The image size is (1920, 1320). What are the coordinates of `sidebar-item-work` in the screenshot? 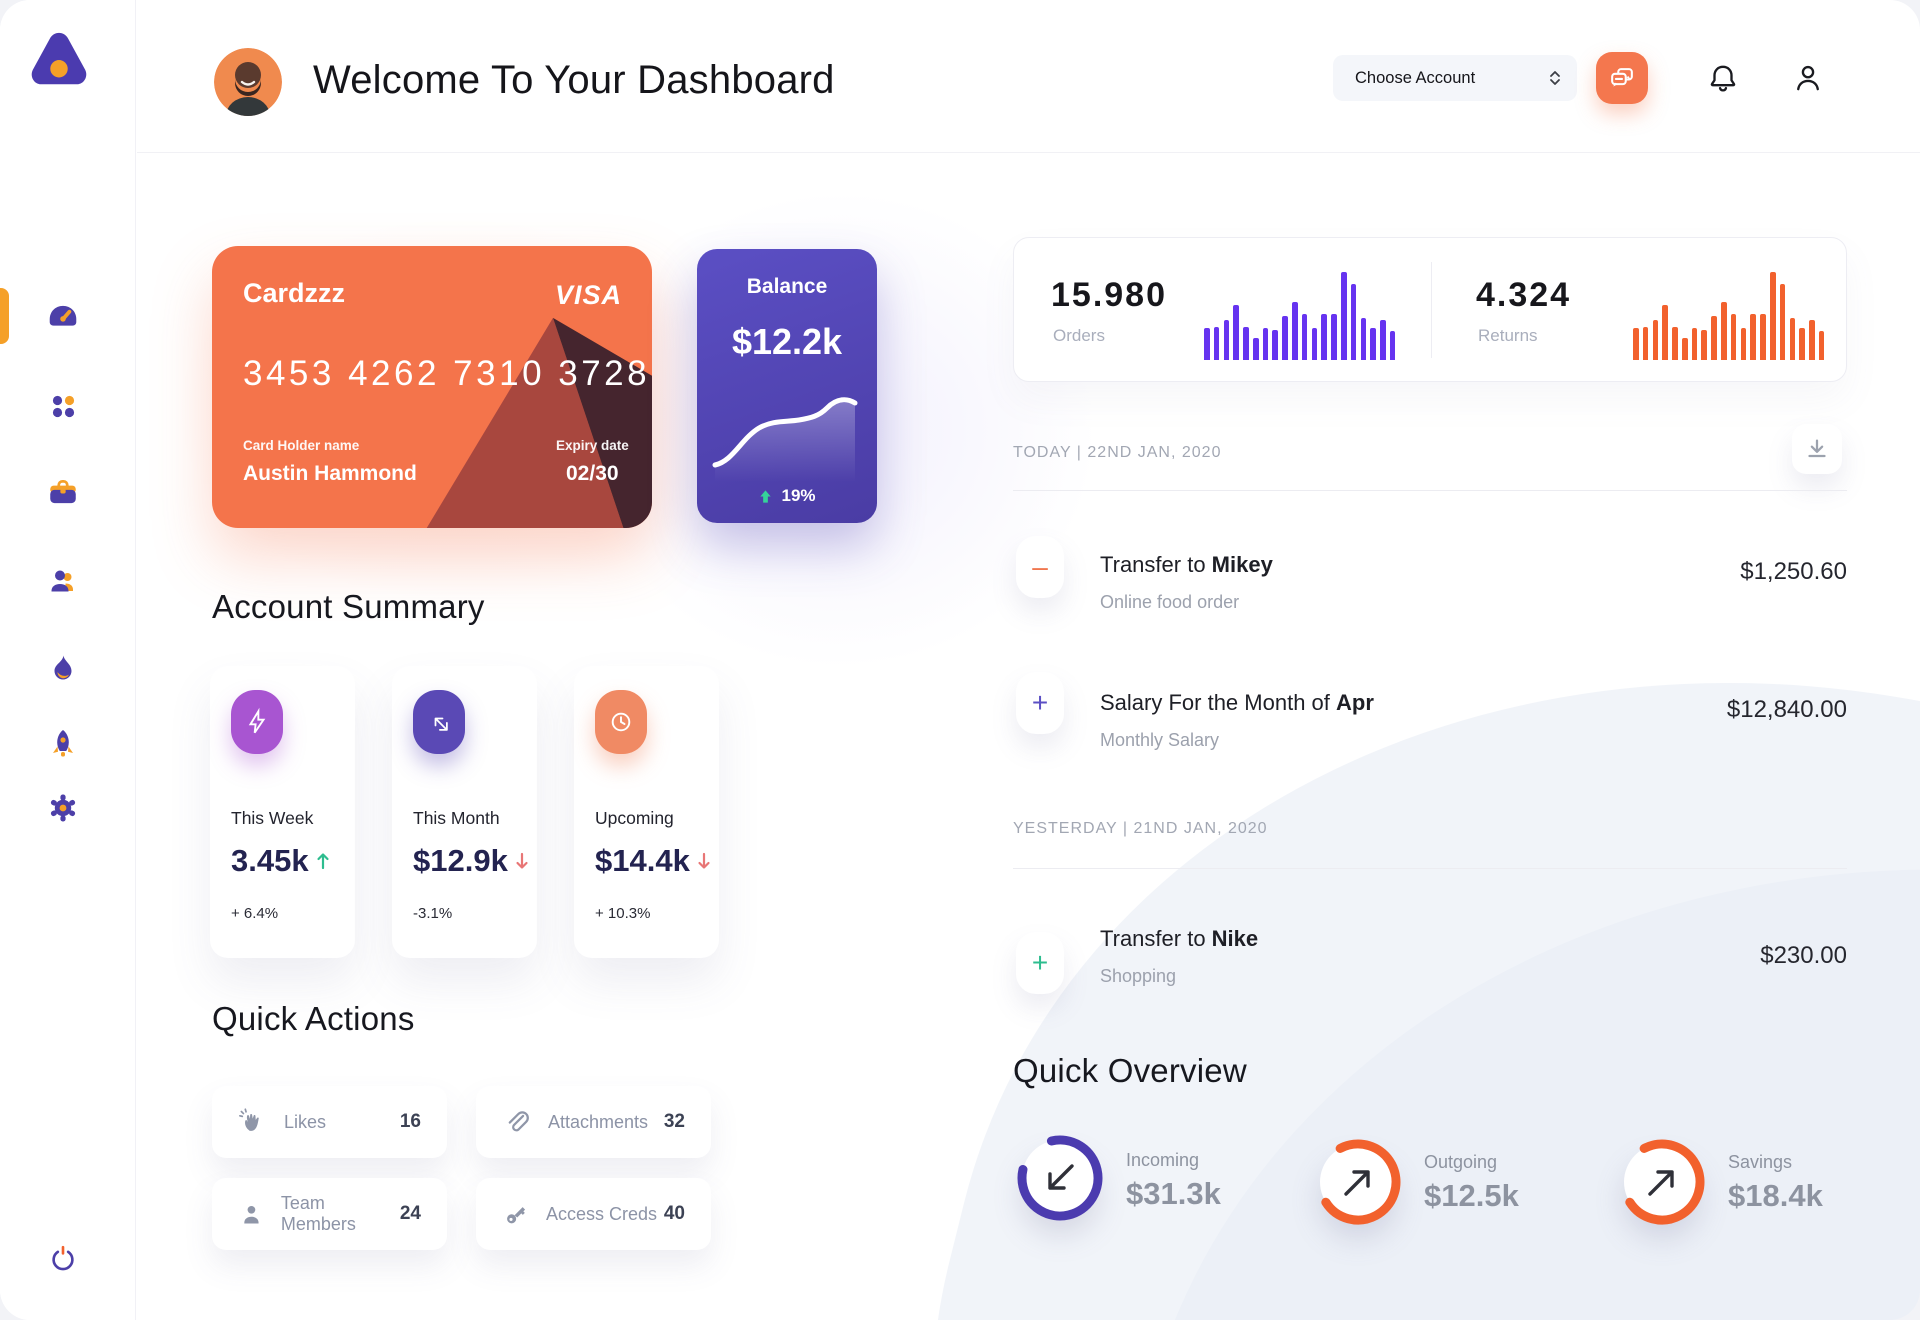 It's located at (63, 492).